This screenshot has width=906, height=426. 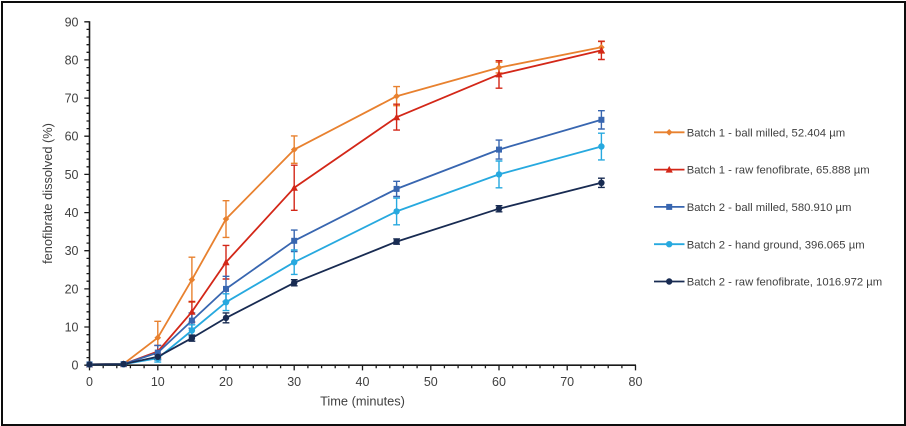 What do you see at coordinates (778, 171) in the screenshot?
I see `svg-text:Batch 1 - raw fenofibrate, 65.: Batch 1 - raw fenofibrate, 65.888 µm` at bounding box center [778, 171].